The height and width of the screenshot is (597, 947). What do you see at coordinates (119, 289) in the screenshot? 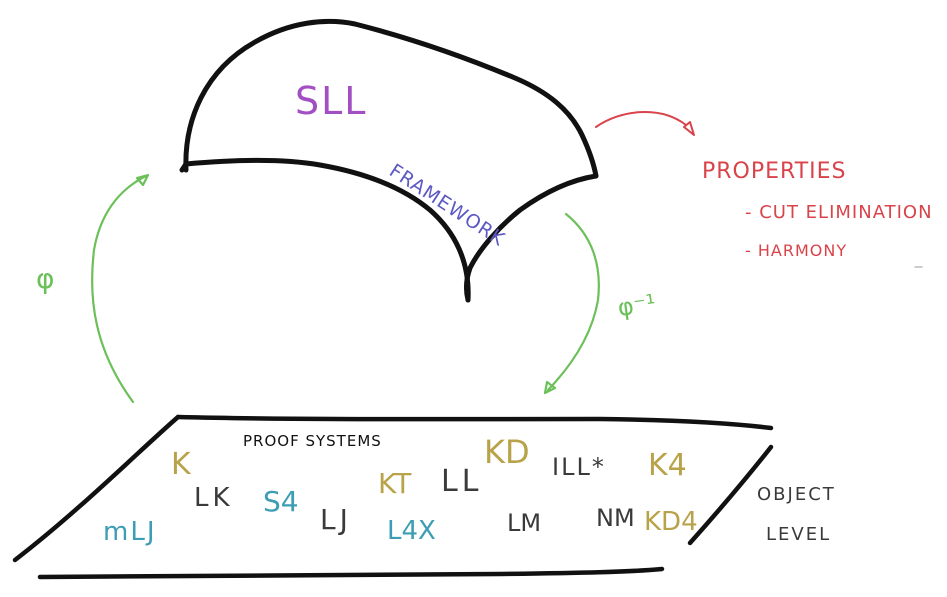
I see `encode-arrow` at bounding box center [119, 289].